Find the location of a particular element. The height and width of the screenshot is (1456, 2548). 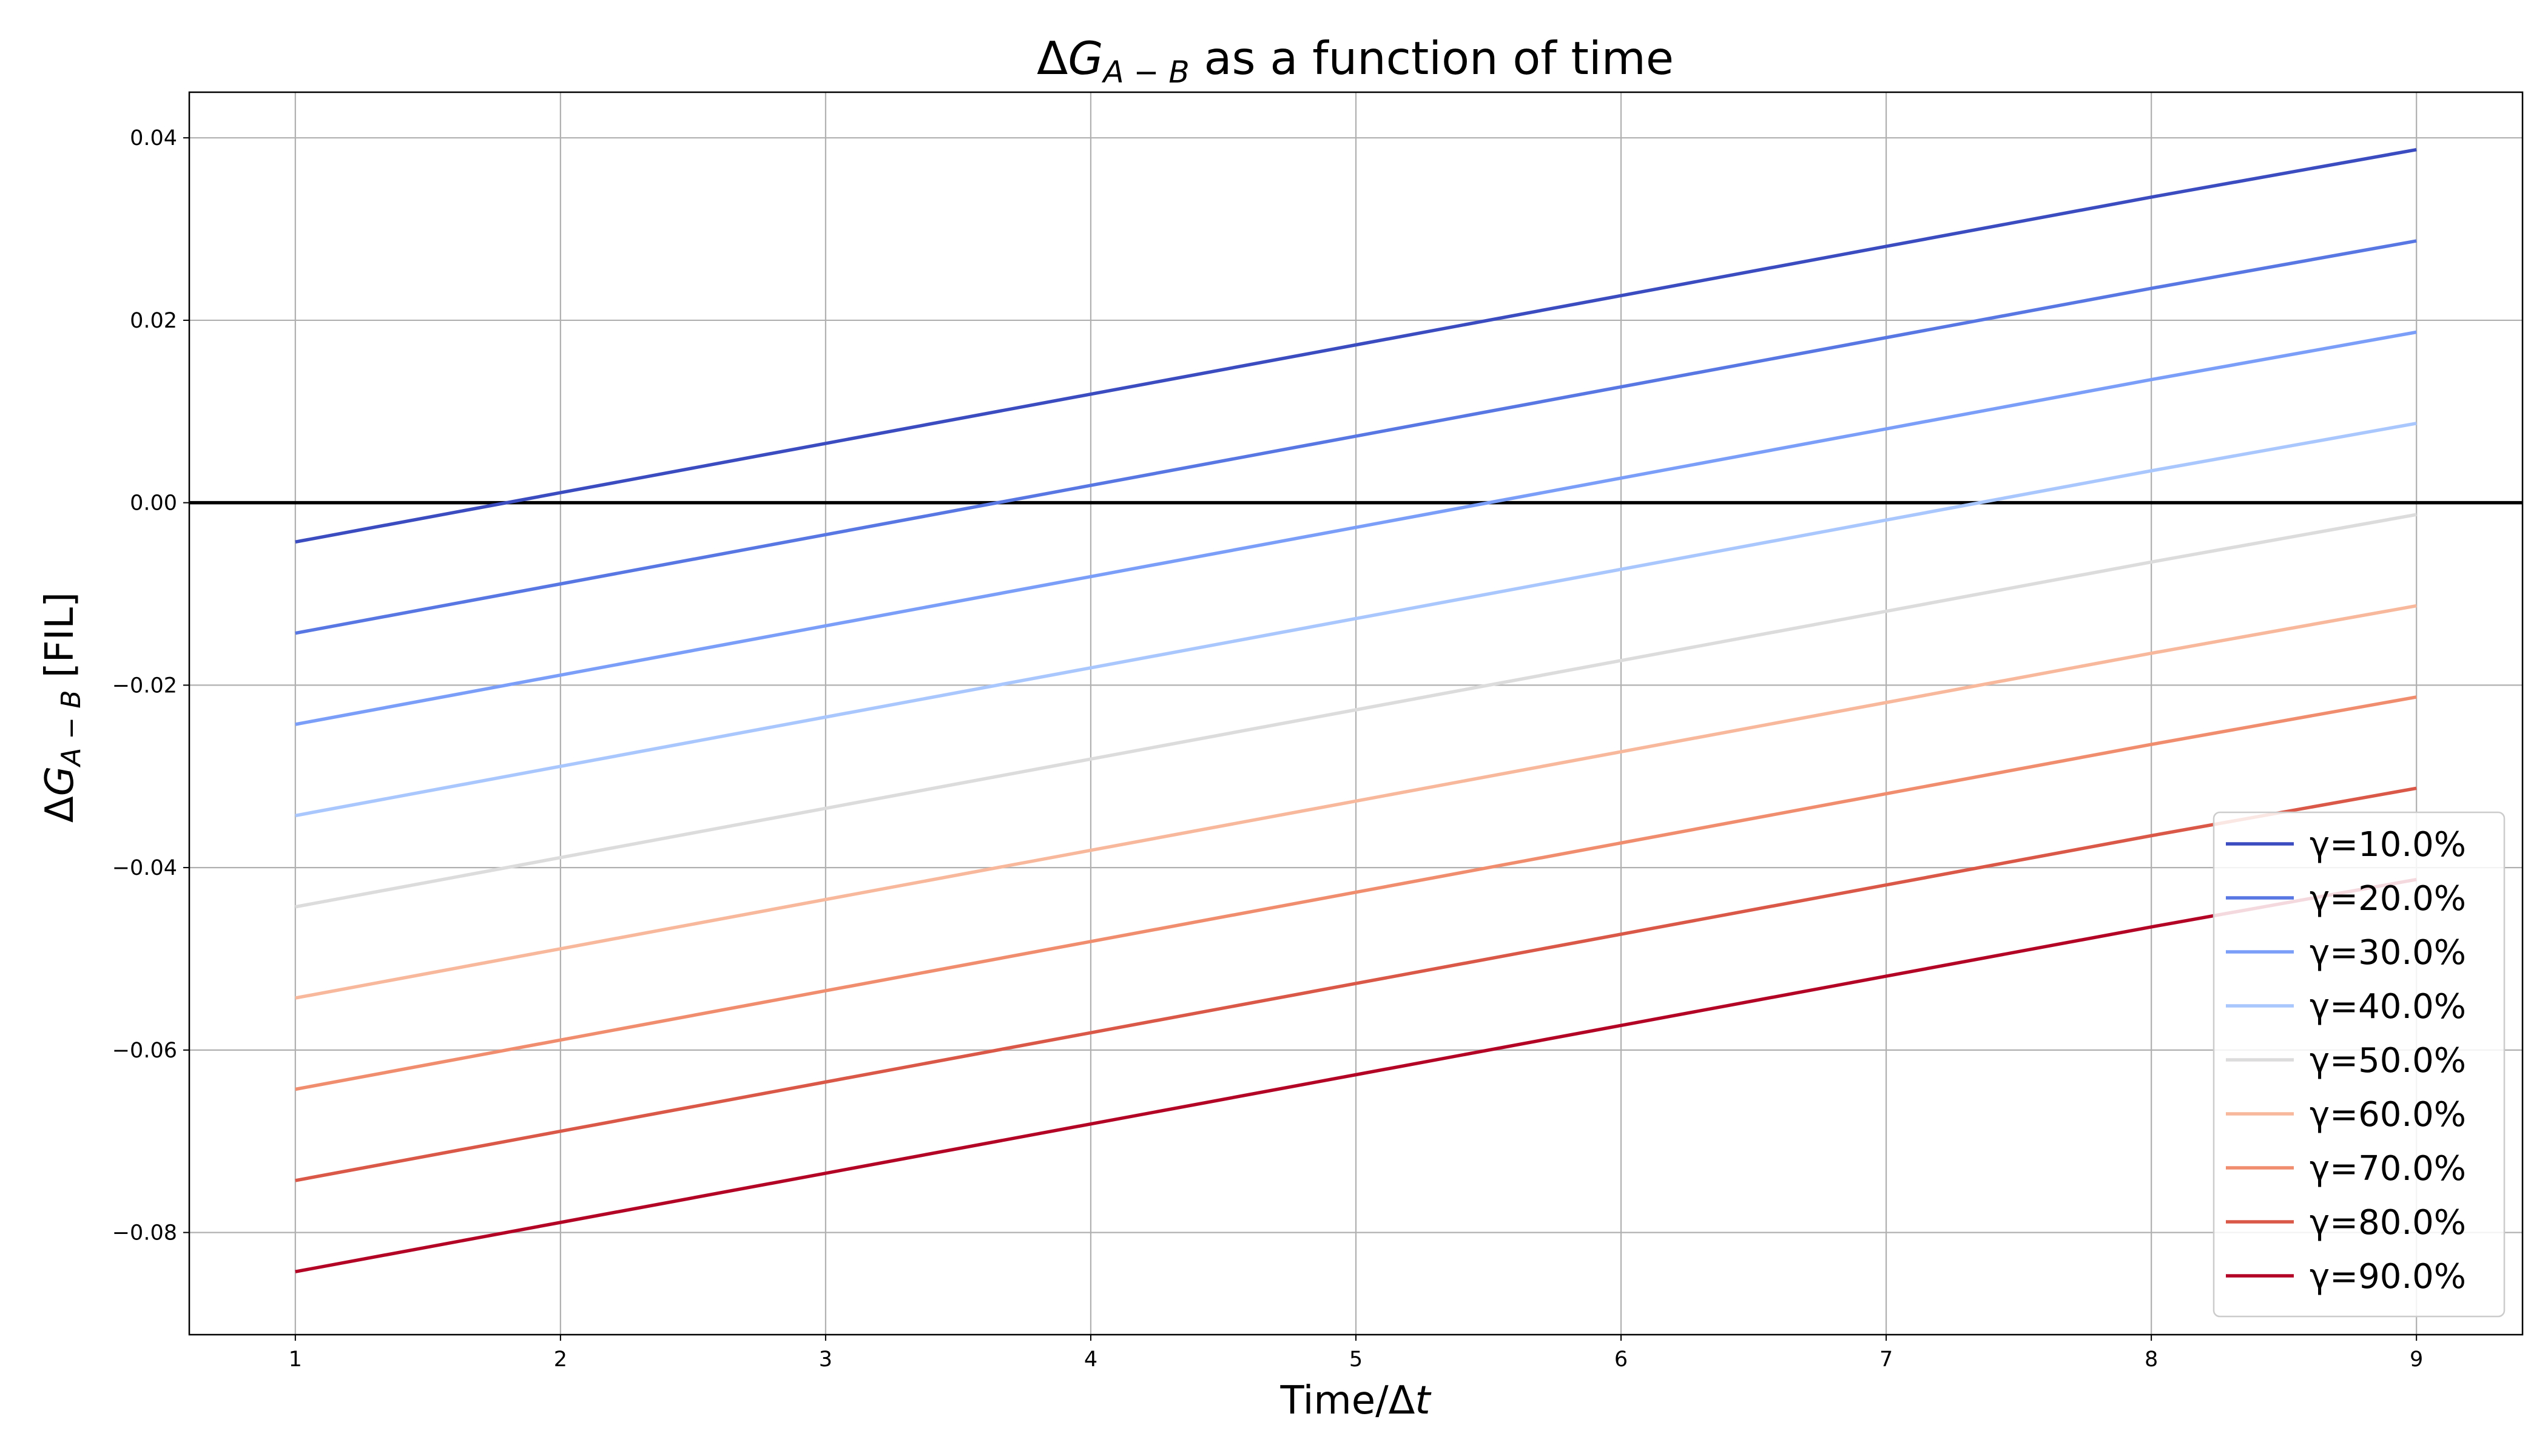

x-tick-label: 6 is located at coordinates (1621, 1359).